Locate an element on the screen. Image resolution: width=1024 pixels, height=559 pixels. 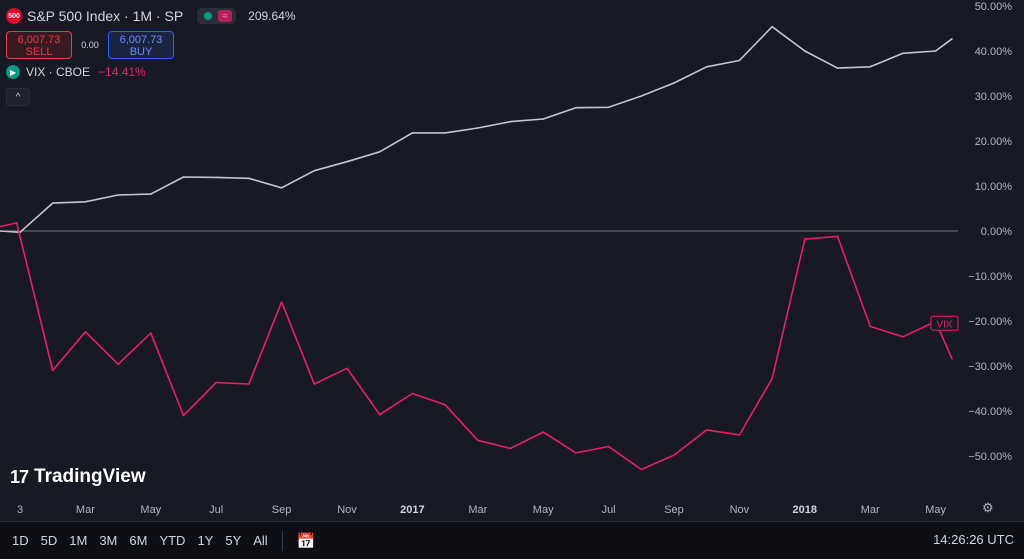
timeframe-5d: 5D is located at coordinates (49, 540).